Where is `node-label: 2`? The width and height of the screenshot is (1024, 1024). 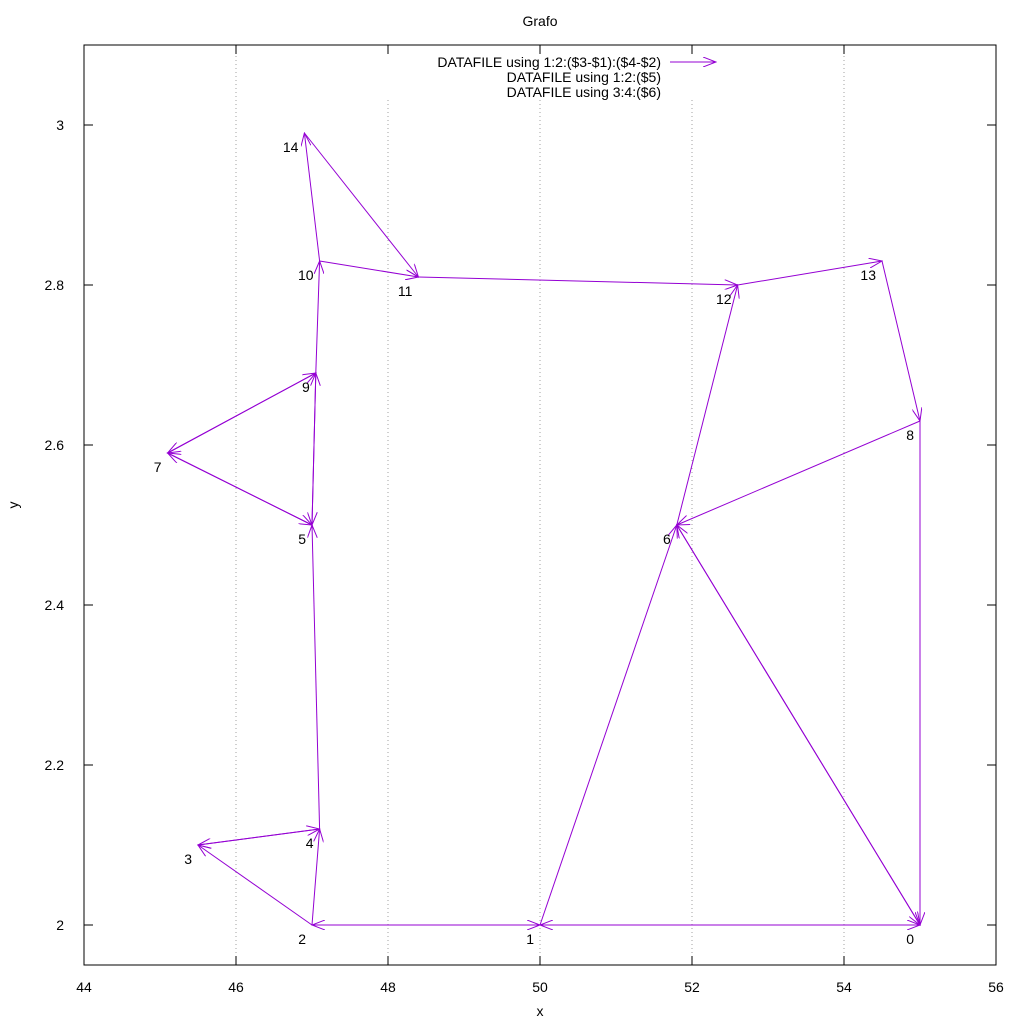
node-label: 2 is located at coordinates (302, 939).